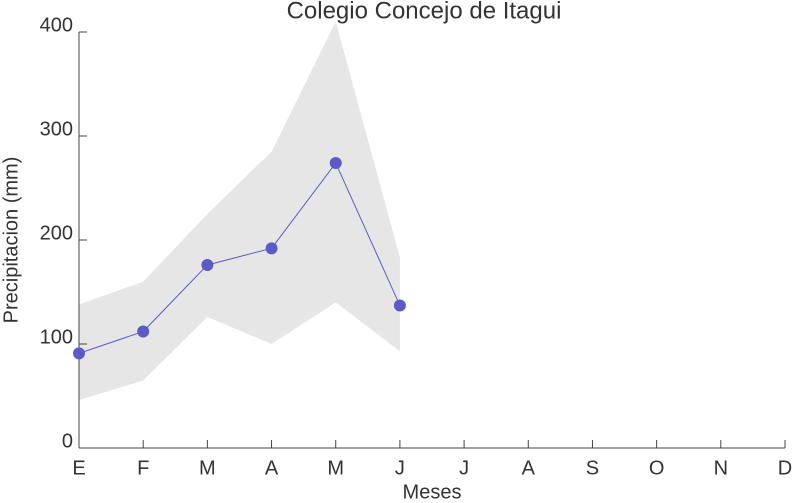 This screenshot has height=503, width=792. Describe the element at coordinates (592, 468) in the screenshot. I see `x-tick-label: S` at that location.